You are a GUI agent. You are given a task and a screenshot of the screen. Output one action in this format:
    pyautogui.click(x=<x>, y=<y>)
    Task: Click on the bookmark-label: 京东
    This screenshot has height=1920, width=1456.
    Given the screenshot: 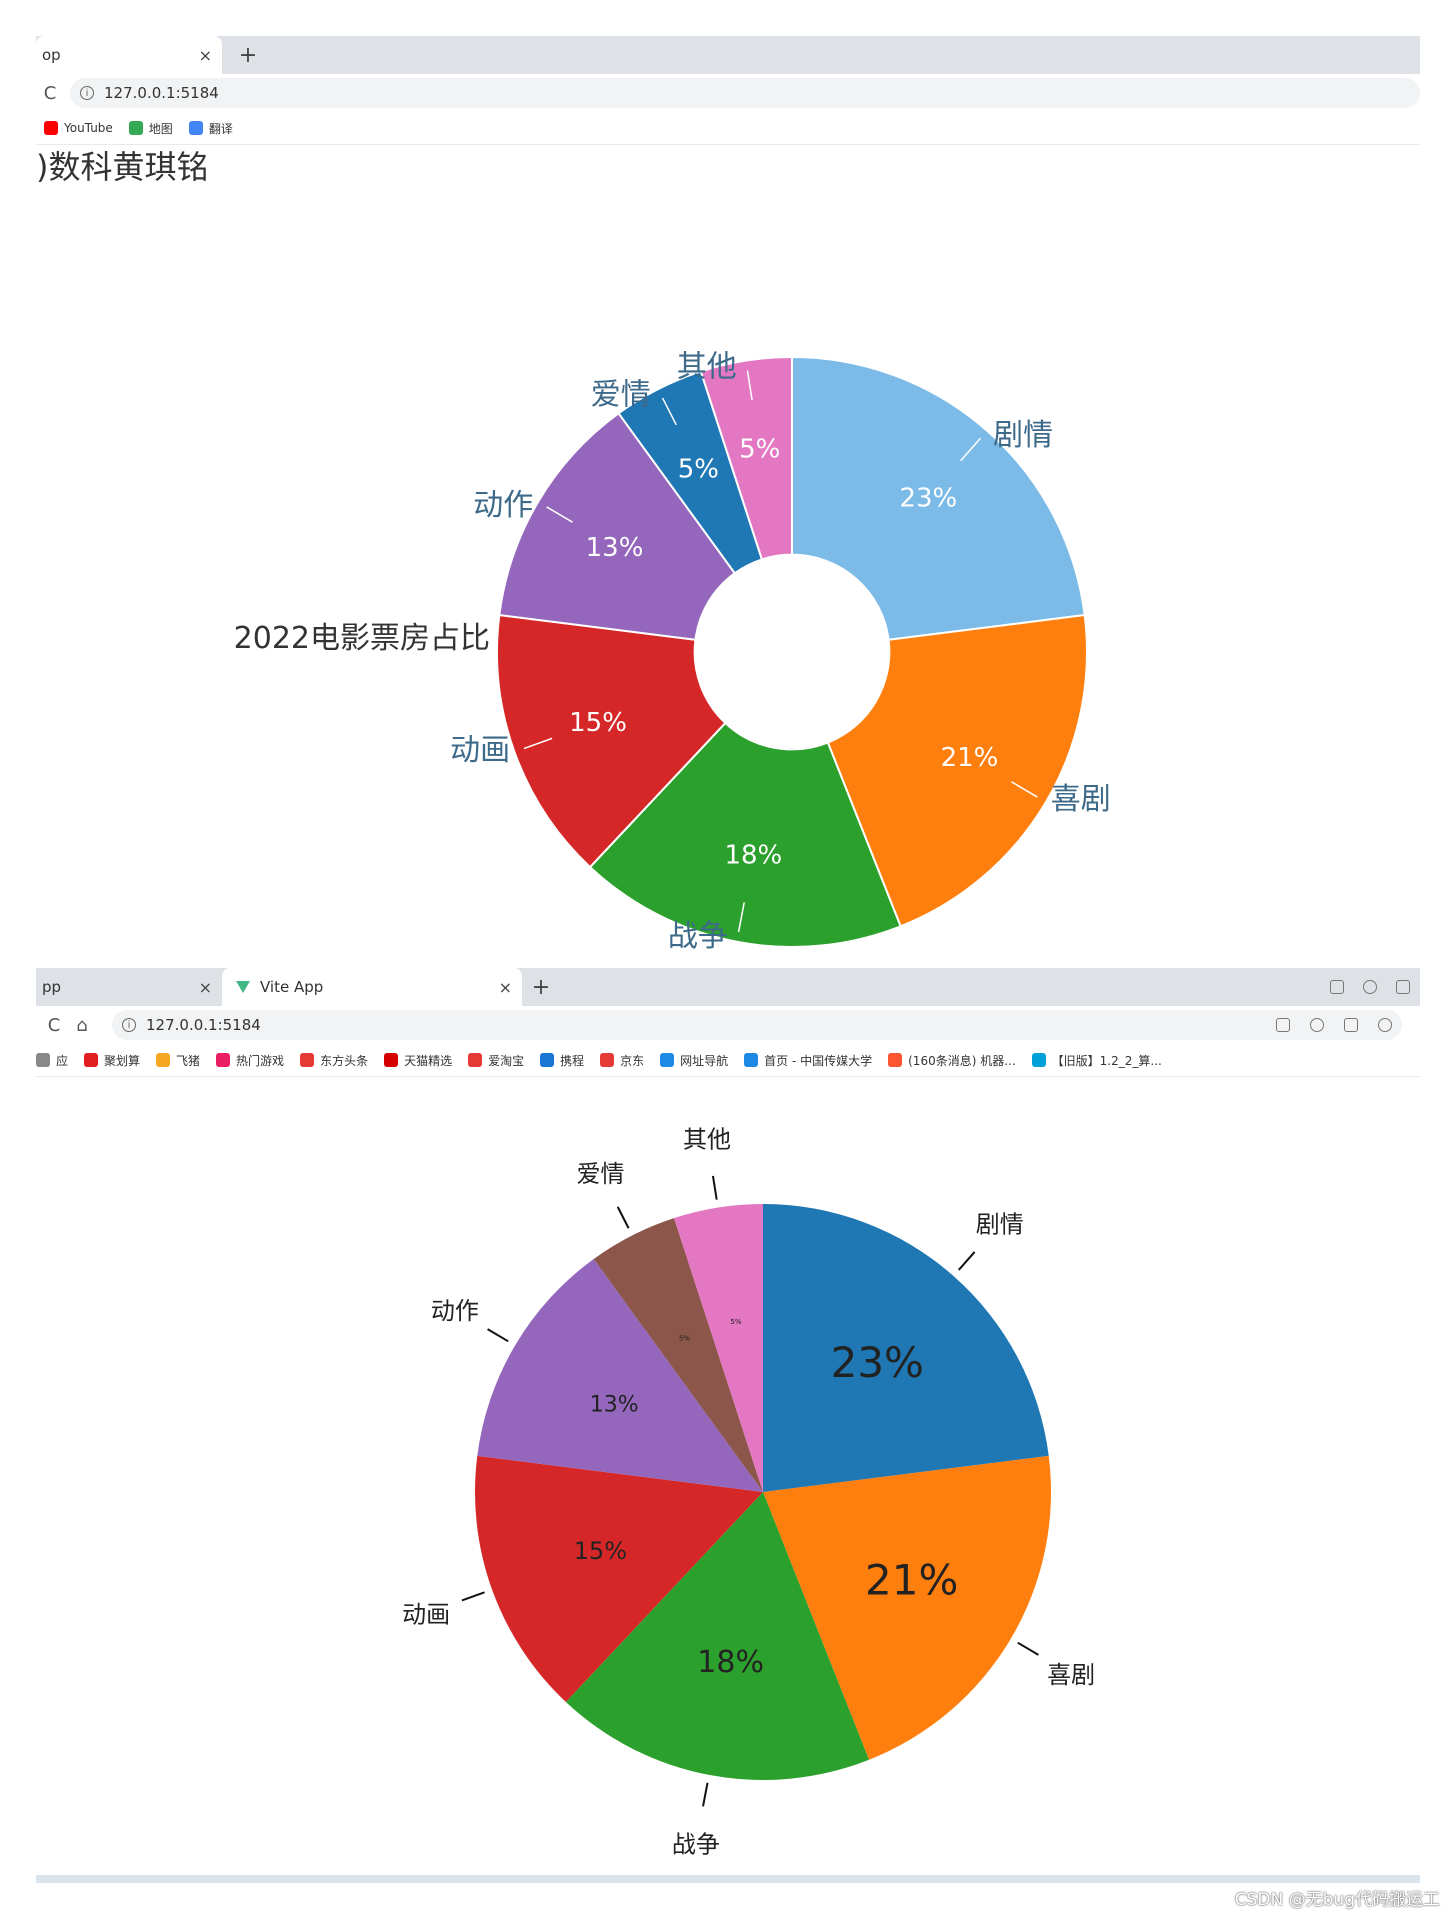 What is the action you would take?
    pyautogui.click(x=632, y=1060)
    